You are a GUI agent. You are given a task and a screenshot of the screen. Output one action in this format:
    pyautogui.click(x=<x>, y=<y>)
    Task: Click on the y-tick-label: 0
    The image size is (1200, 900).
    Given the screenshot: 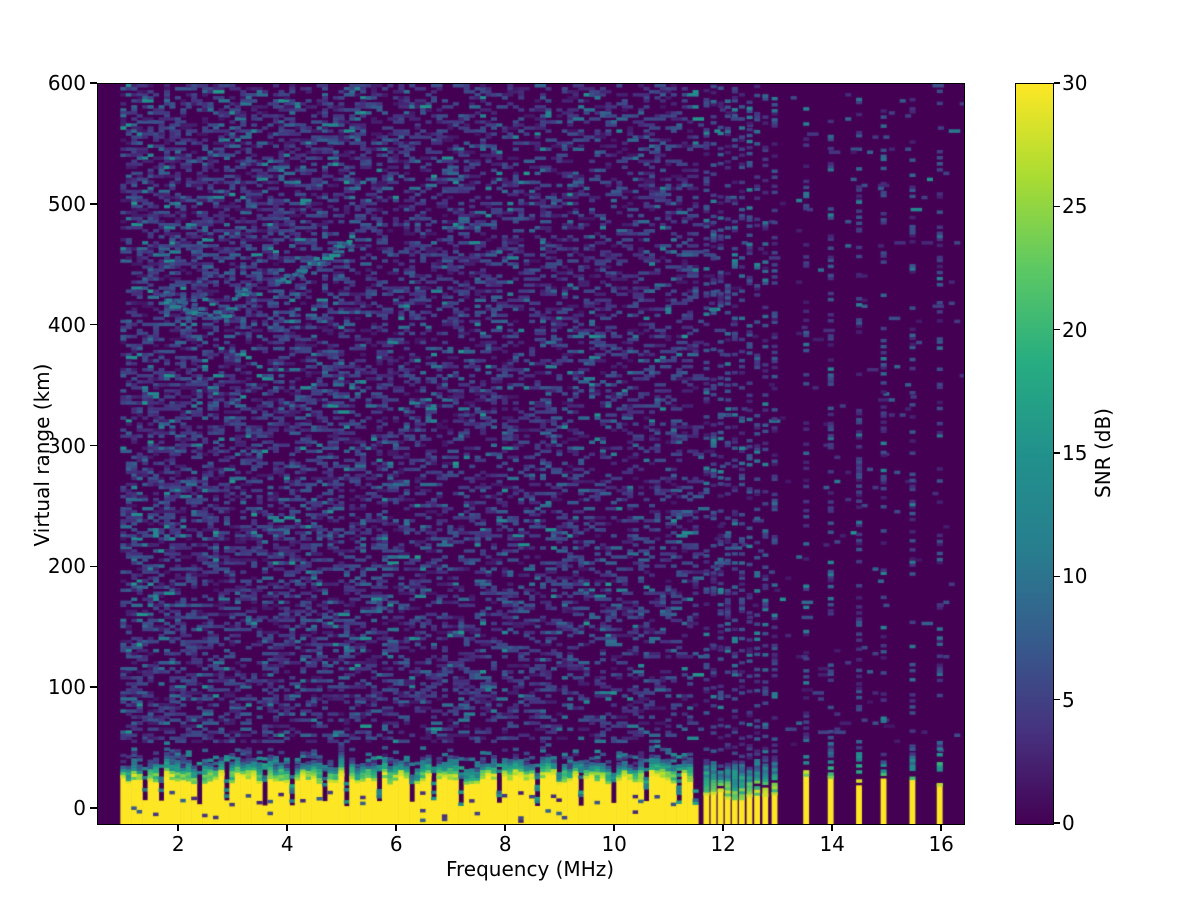 What is the action you would take?
    pyautogui.click(x=79, y=808)
    